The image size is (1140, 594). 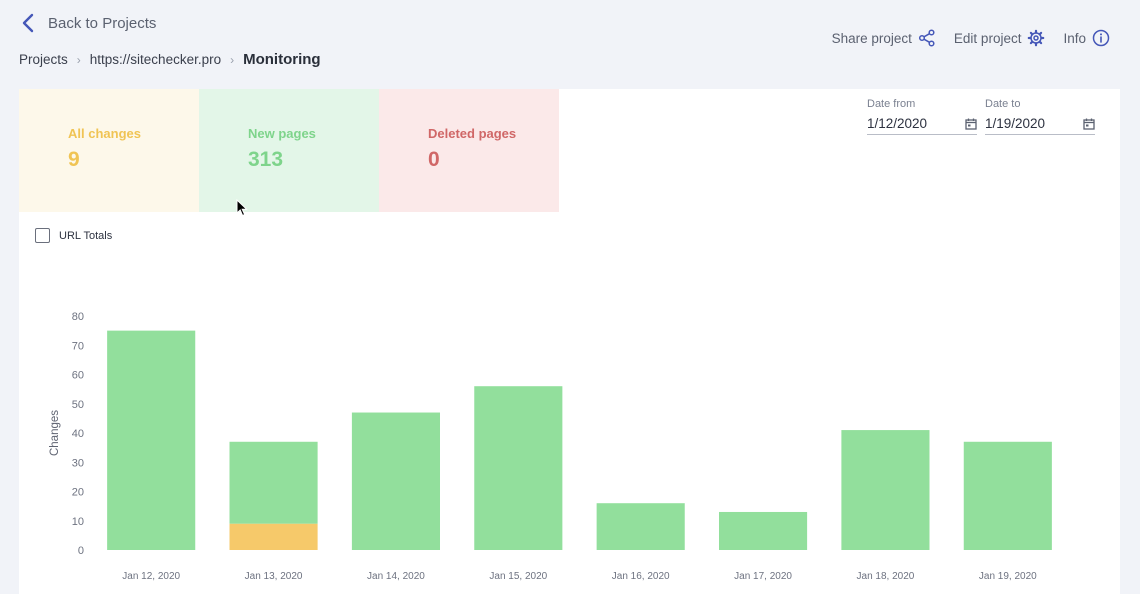 I want to click on gear-icon, so click(x=1036, y=38).